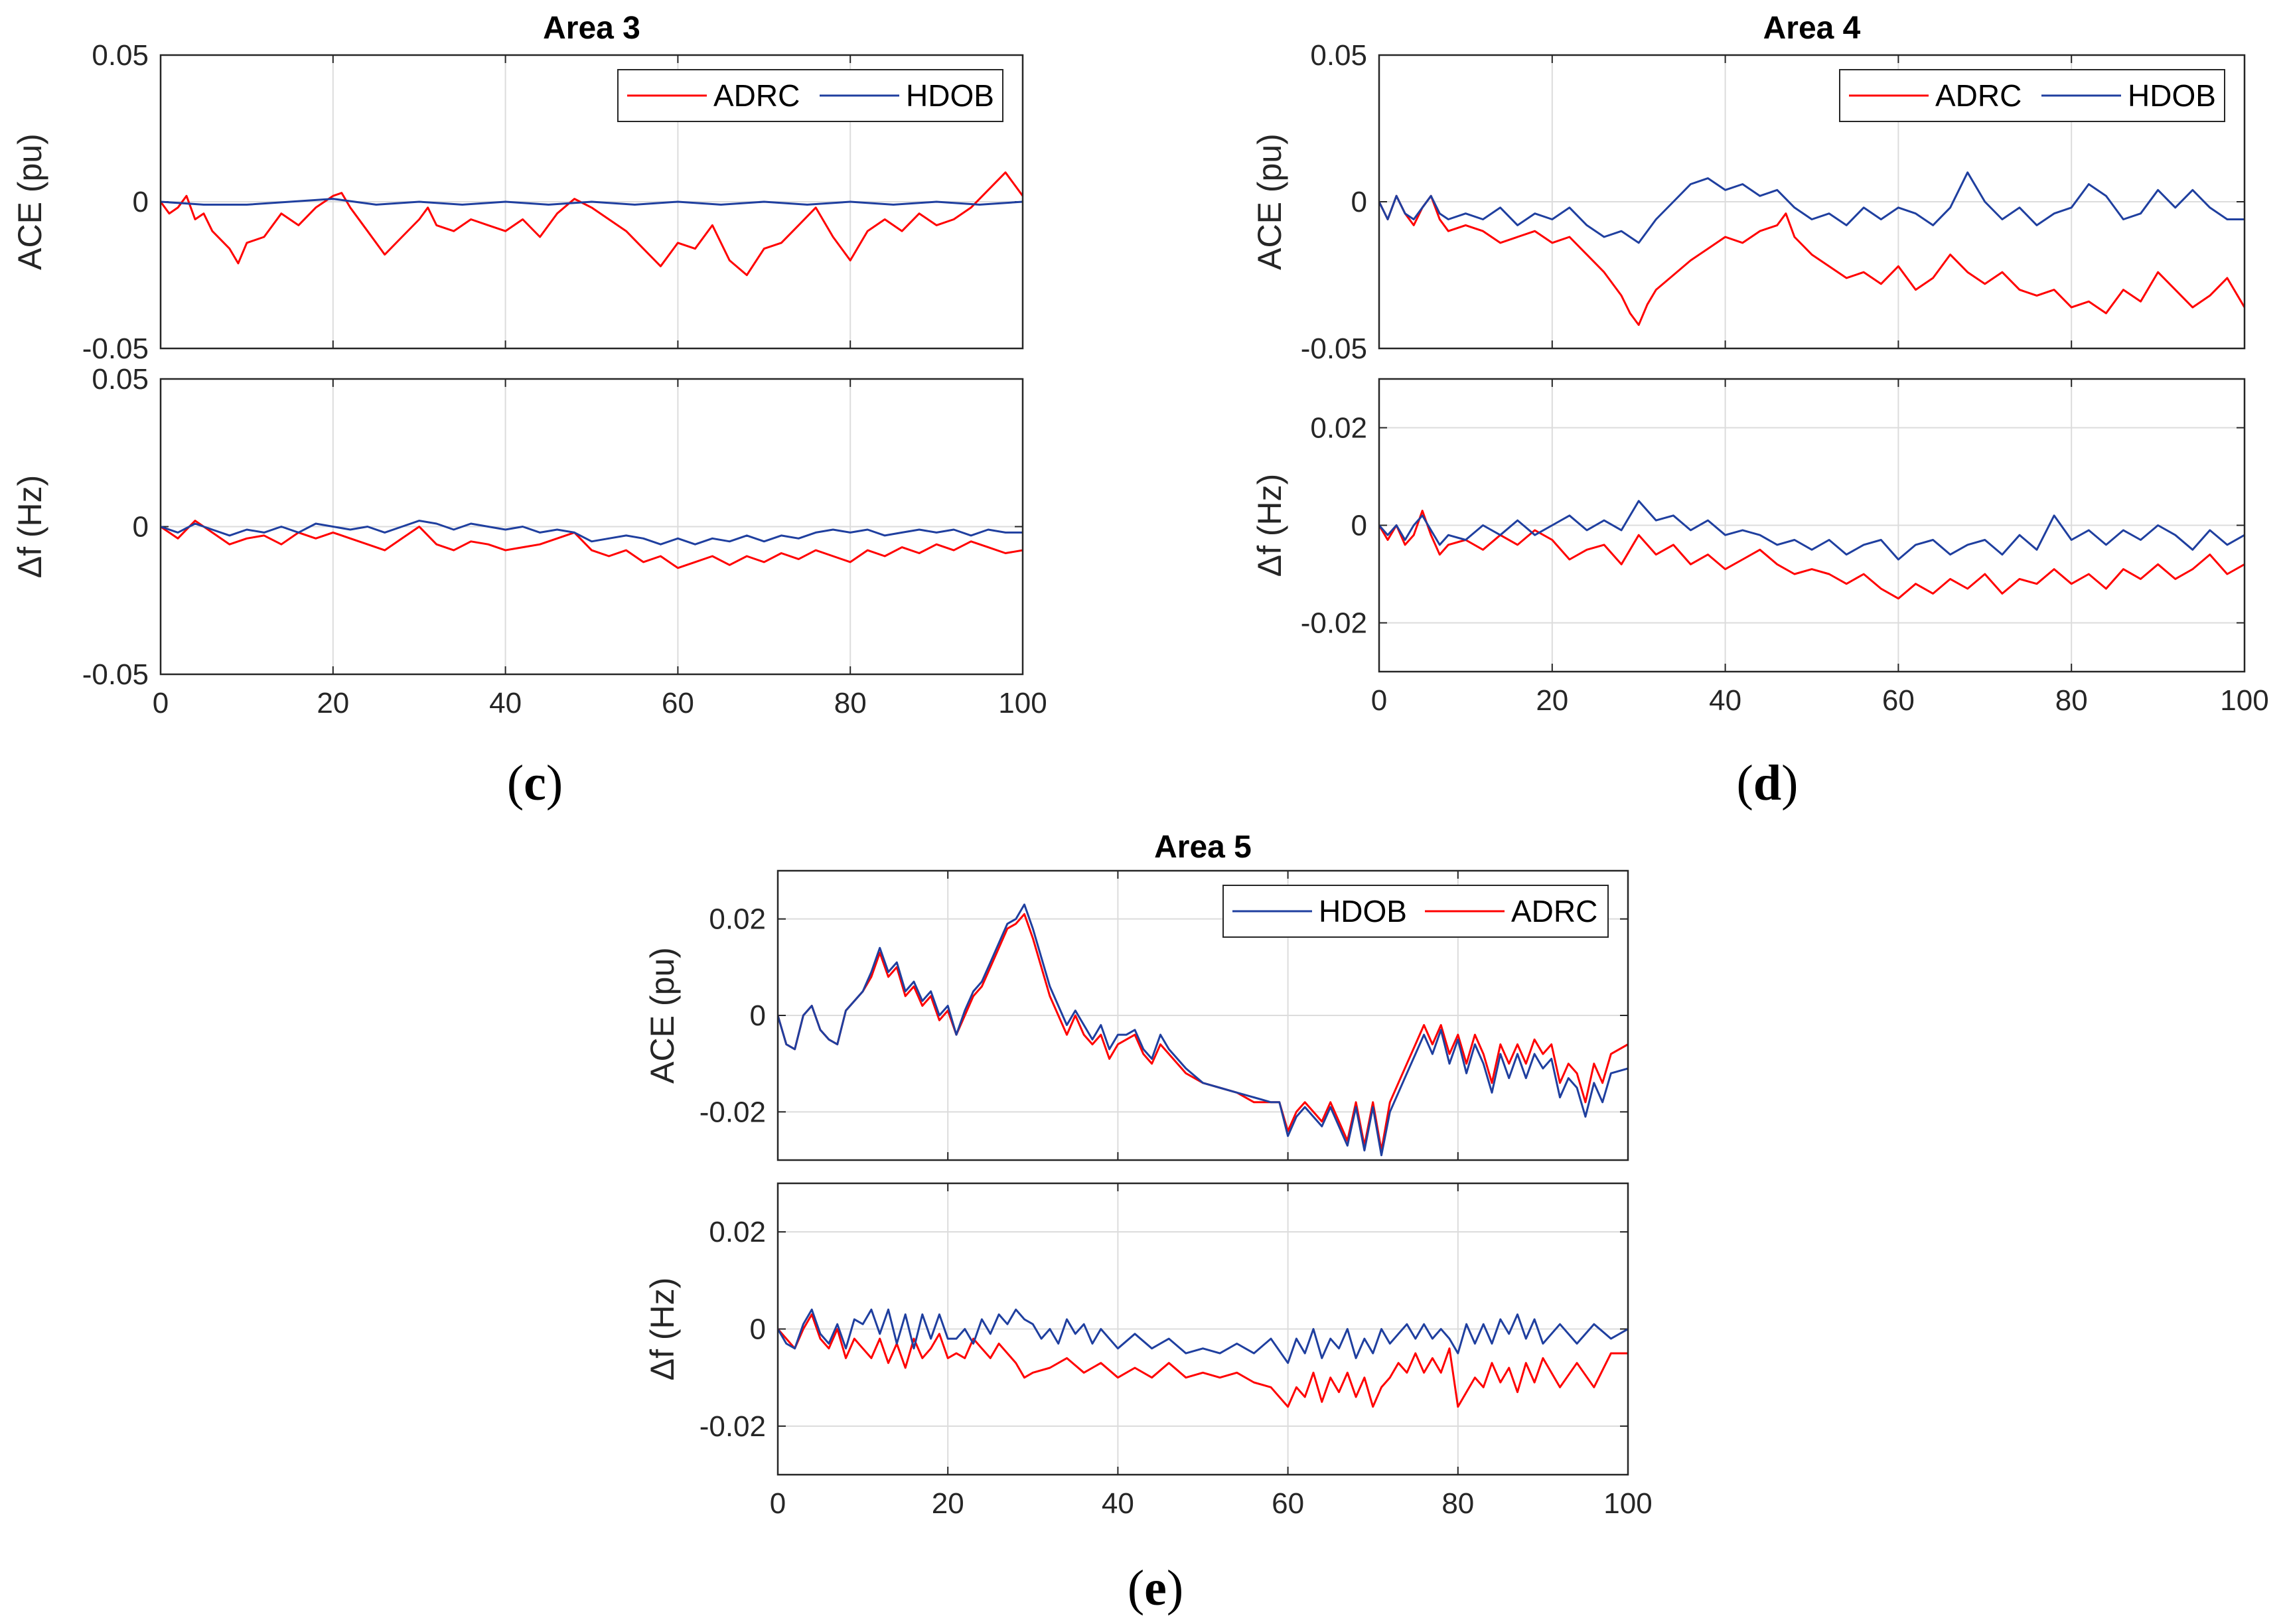  What do you see at coordinates (1812, 28) in the screenshot?
I see `chart-title: Area 4` at bounding box center [1812, 28].